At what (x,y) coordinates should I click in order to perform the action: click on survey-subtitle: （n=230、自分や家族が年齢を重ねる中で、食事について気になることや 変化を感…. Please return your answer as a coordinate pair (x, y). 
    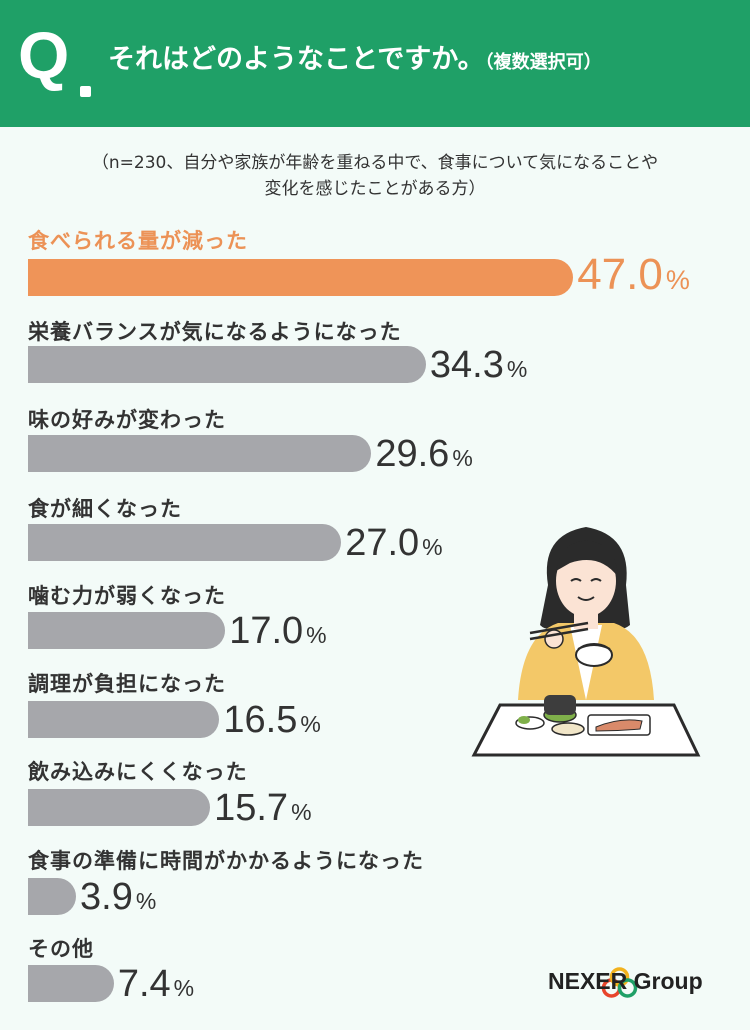
    Looking at the image, I should click on (375, 176).